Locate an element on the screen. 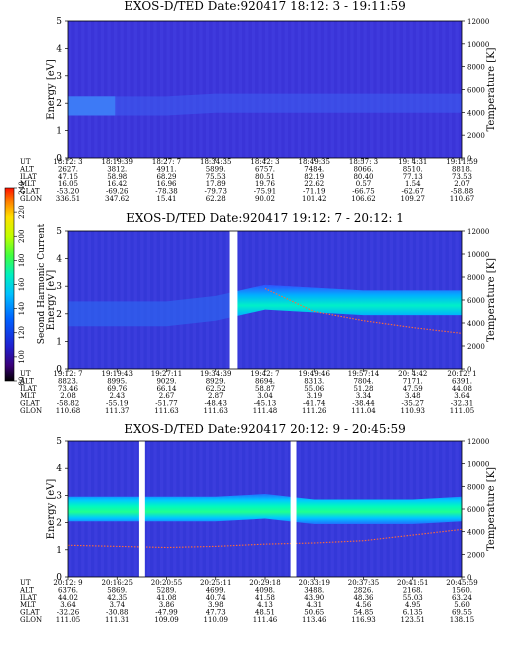 The width and height of the screenshot is (505, 649). table-row-label: ALT is located at coordinates (26, 590).